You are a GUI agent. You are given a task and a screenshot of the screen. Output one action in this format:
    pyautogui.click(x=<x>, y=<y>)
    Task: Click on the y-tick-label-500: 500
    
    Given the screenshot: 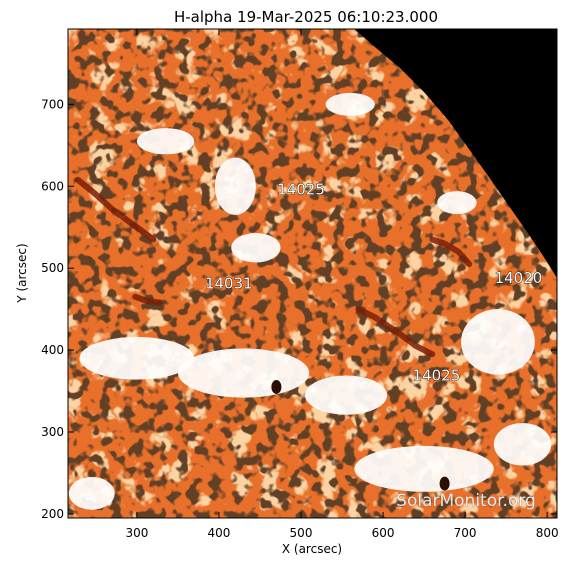 What is the action you would take?
    pyautogui.click(x=52, y=268)
    